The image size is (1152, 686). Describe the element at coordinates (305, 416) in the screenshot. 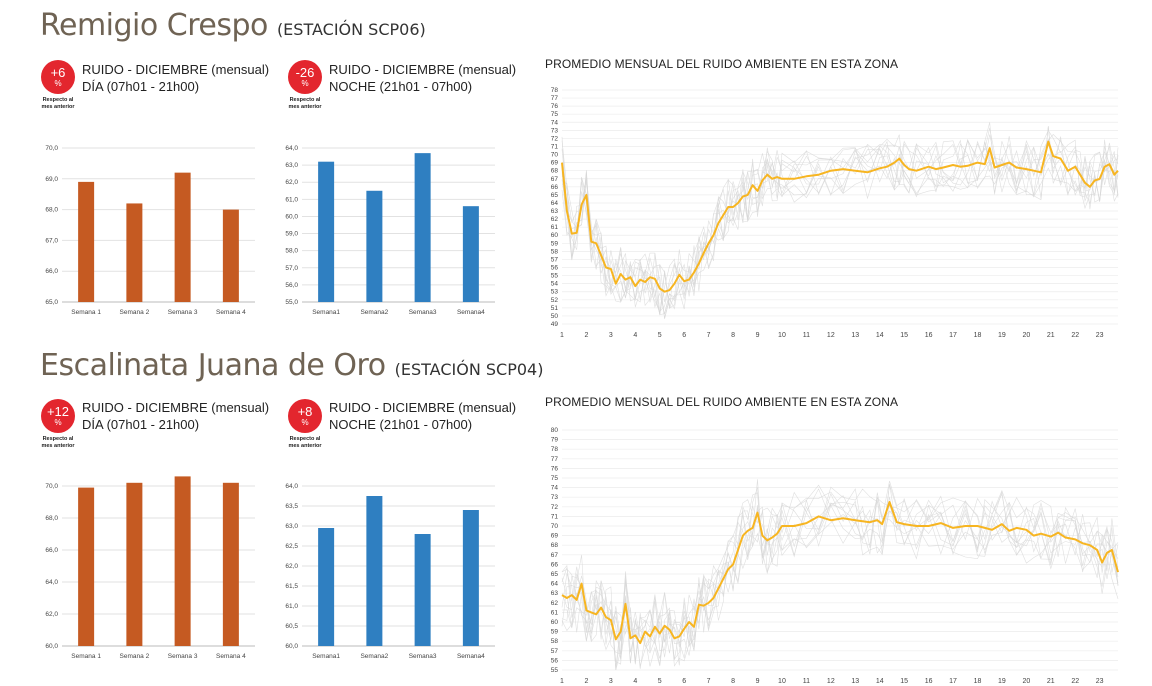

I see `night-change-badge: +8 %` at that location.